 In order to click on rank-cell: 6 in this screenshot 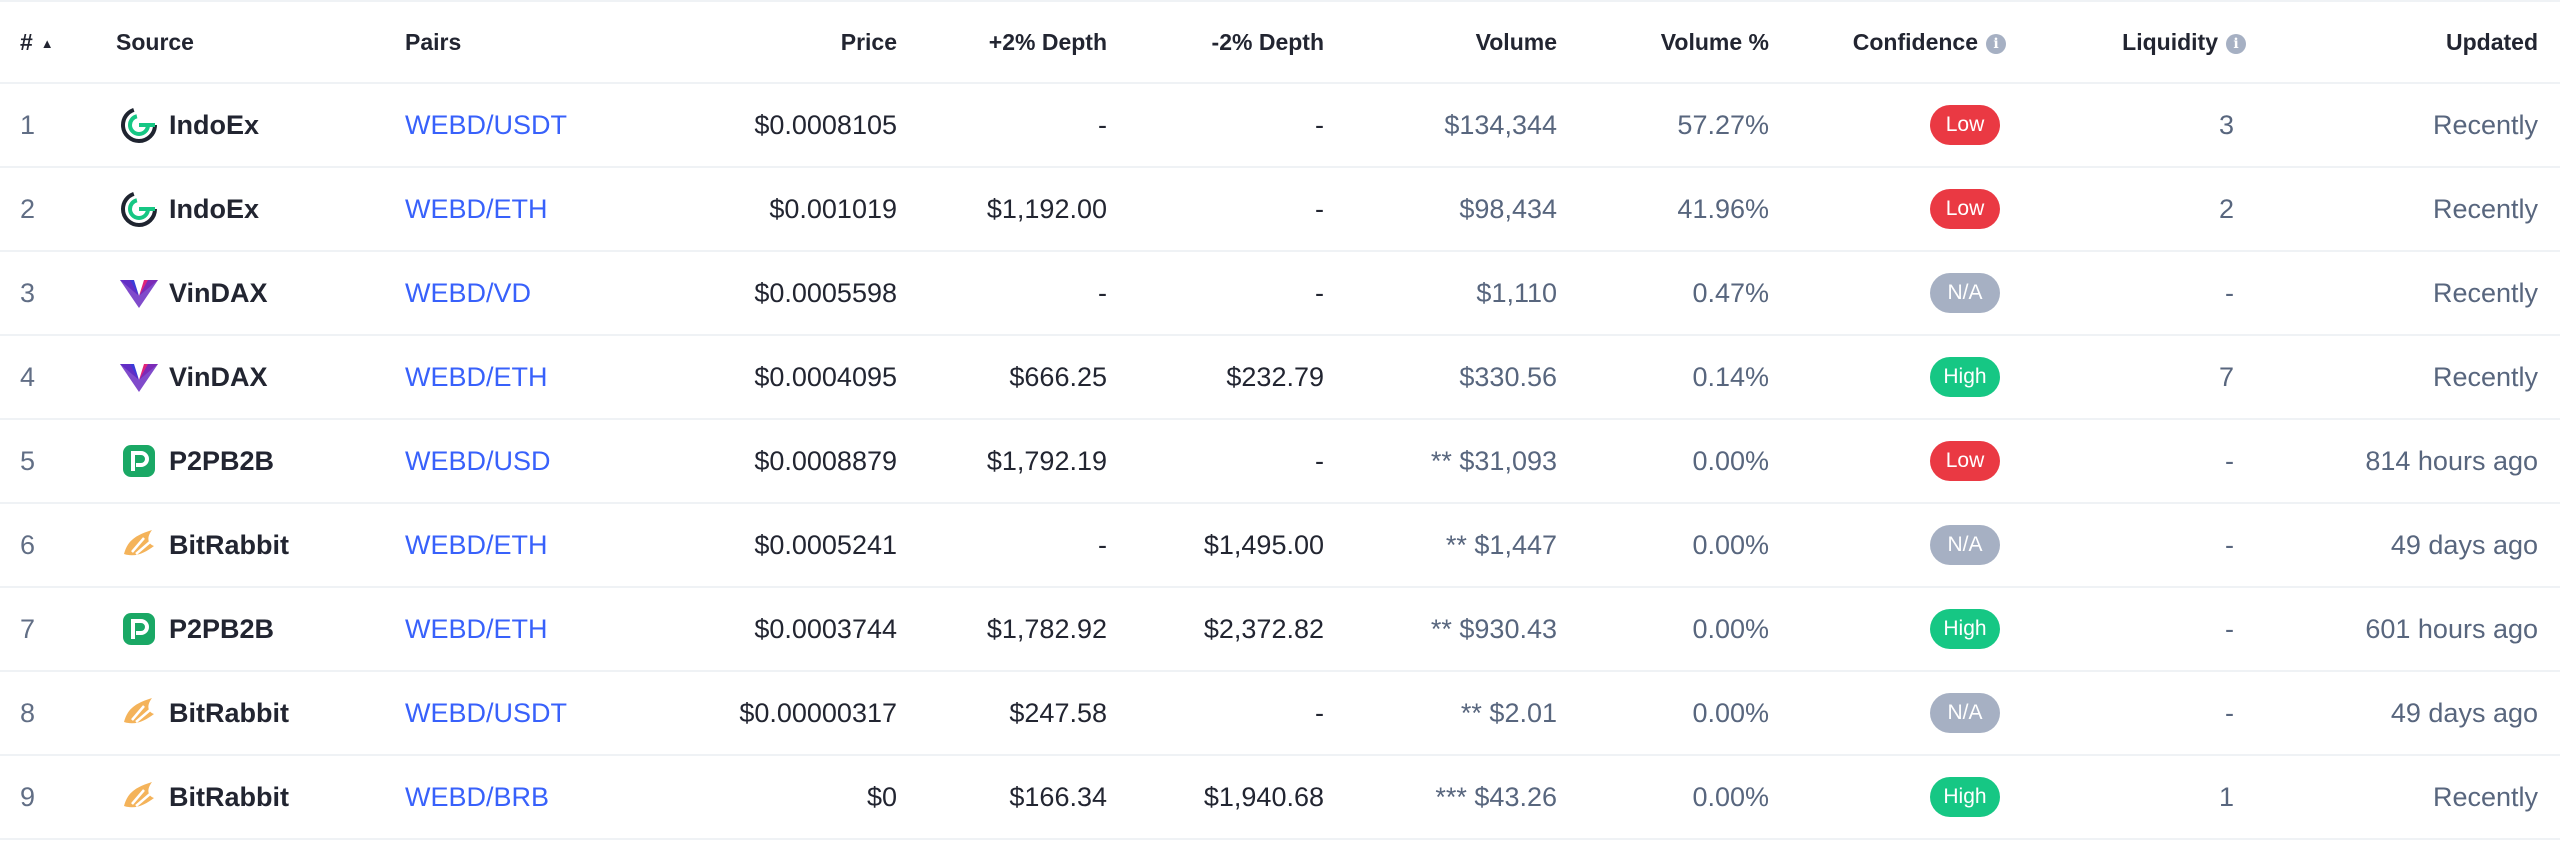, I will do `click(47, 545)`.